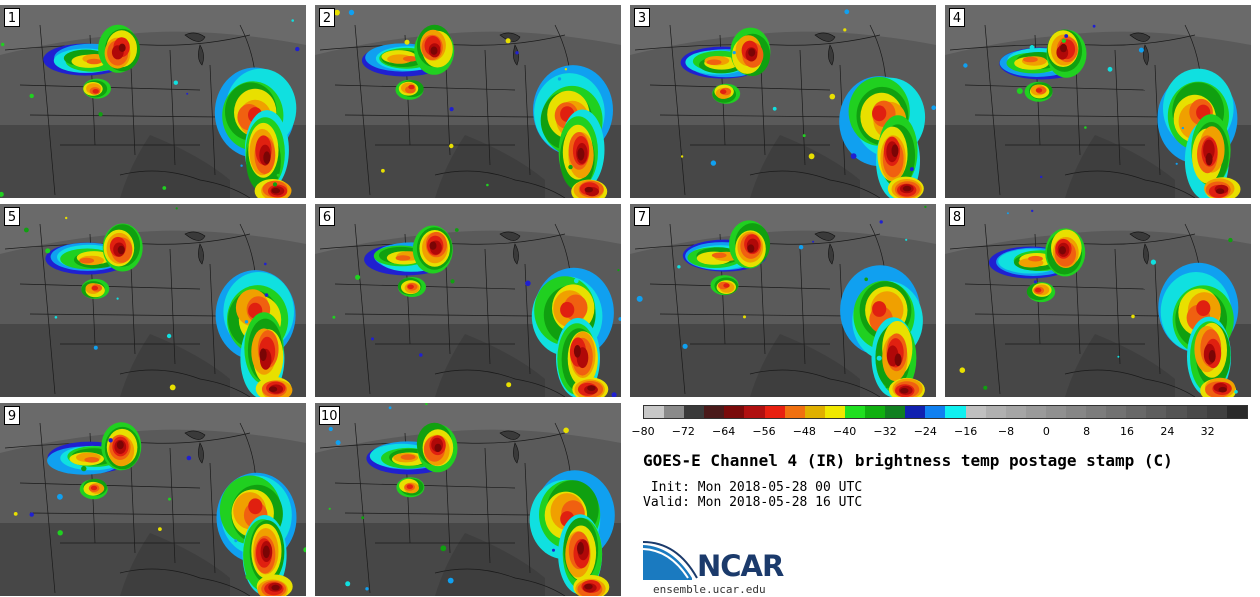 Image resolution: width=1260 pixels, height=597 pixels. I want to click on valid-time: Valid: Mon 2018-05-28 16 UTC, so click(753, 502).